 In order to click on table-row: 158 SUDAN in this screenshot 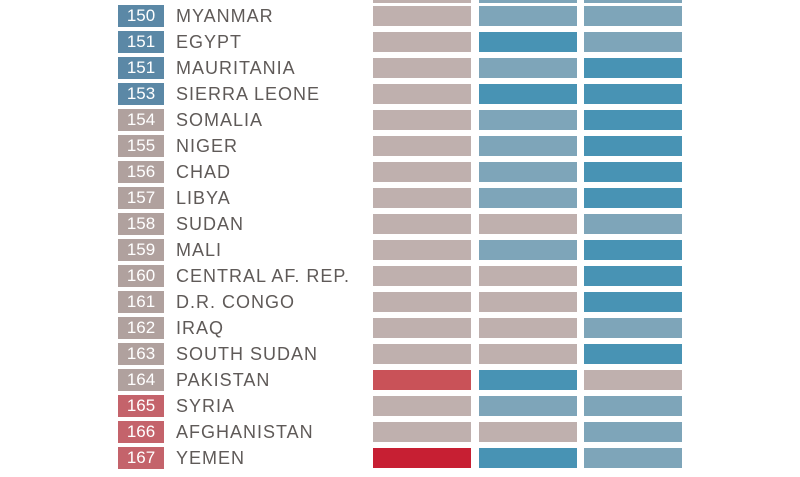, I will do `click(400, 225)`.